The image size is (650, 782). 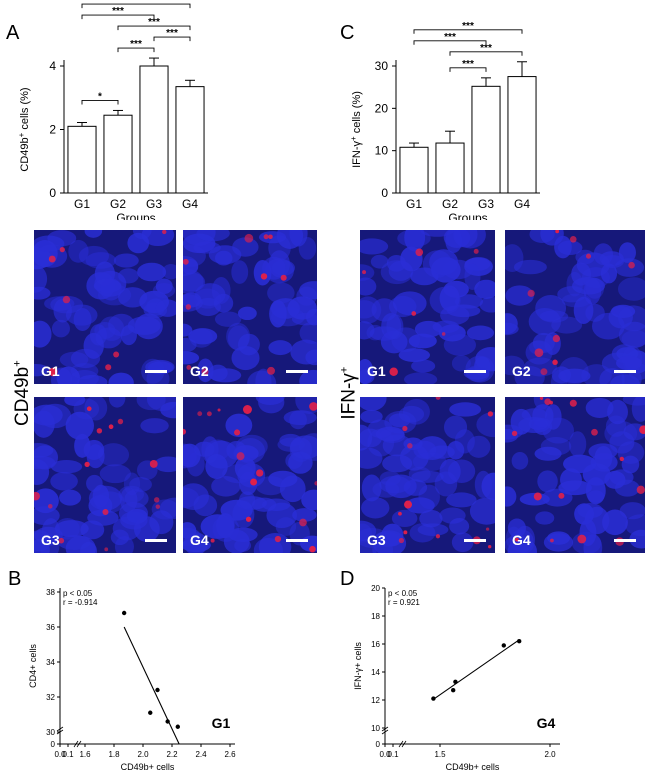 I want to click on annotation-p: p < 0.05, so click(x=403, y=593).